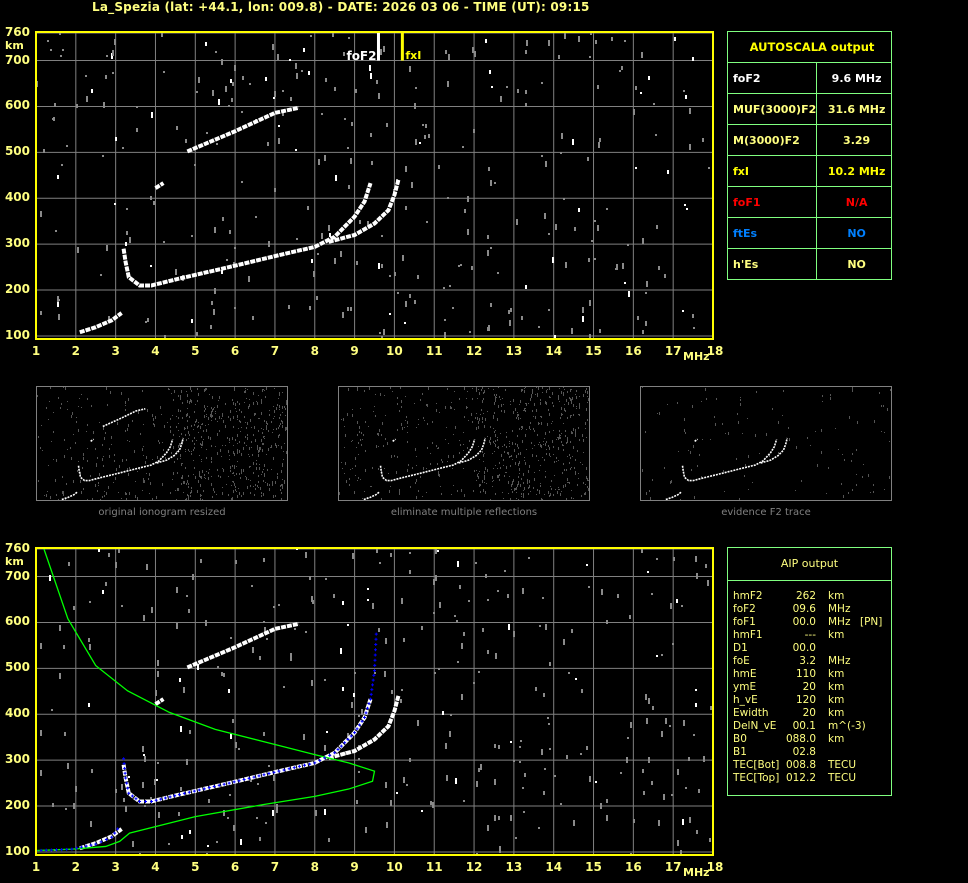 The height and width of the screenshot is (883, 968). Describe the element at coordinates (696, 872) in the screenshot. I see `x-axis-label: MHz` at that location.